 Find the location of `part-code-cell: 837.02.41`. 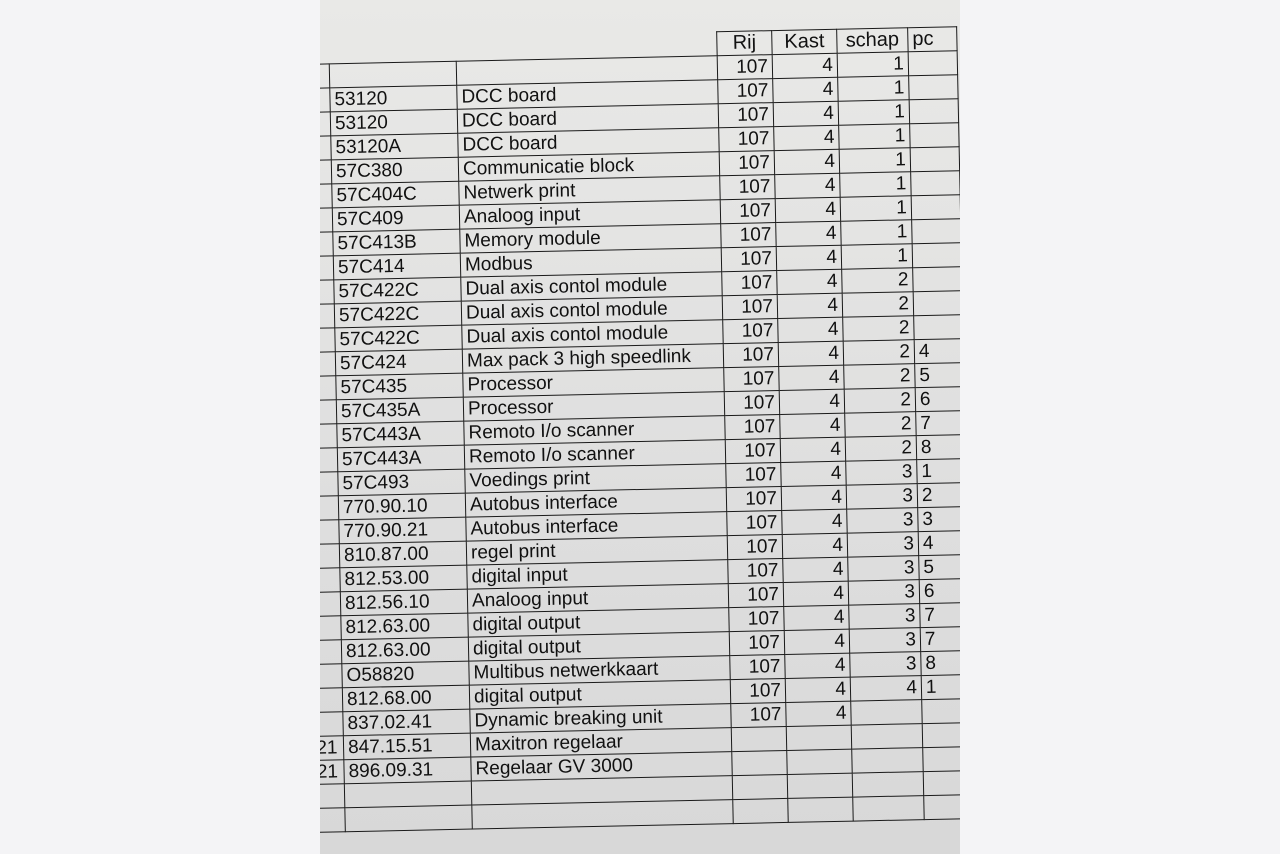

part-code-cell: 837.02.41 is located at coordinates (406, 722).